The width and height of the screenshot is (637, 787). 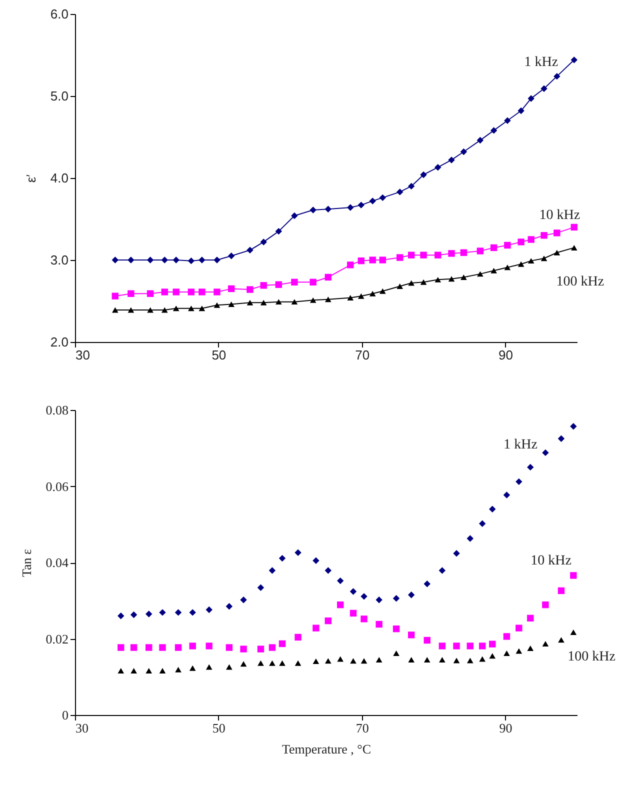 I want to click on y-tick-label: 0.02, so click(x=57, y=638).